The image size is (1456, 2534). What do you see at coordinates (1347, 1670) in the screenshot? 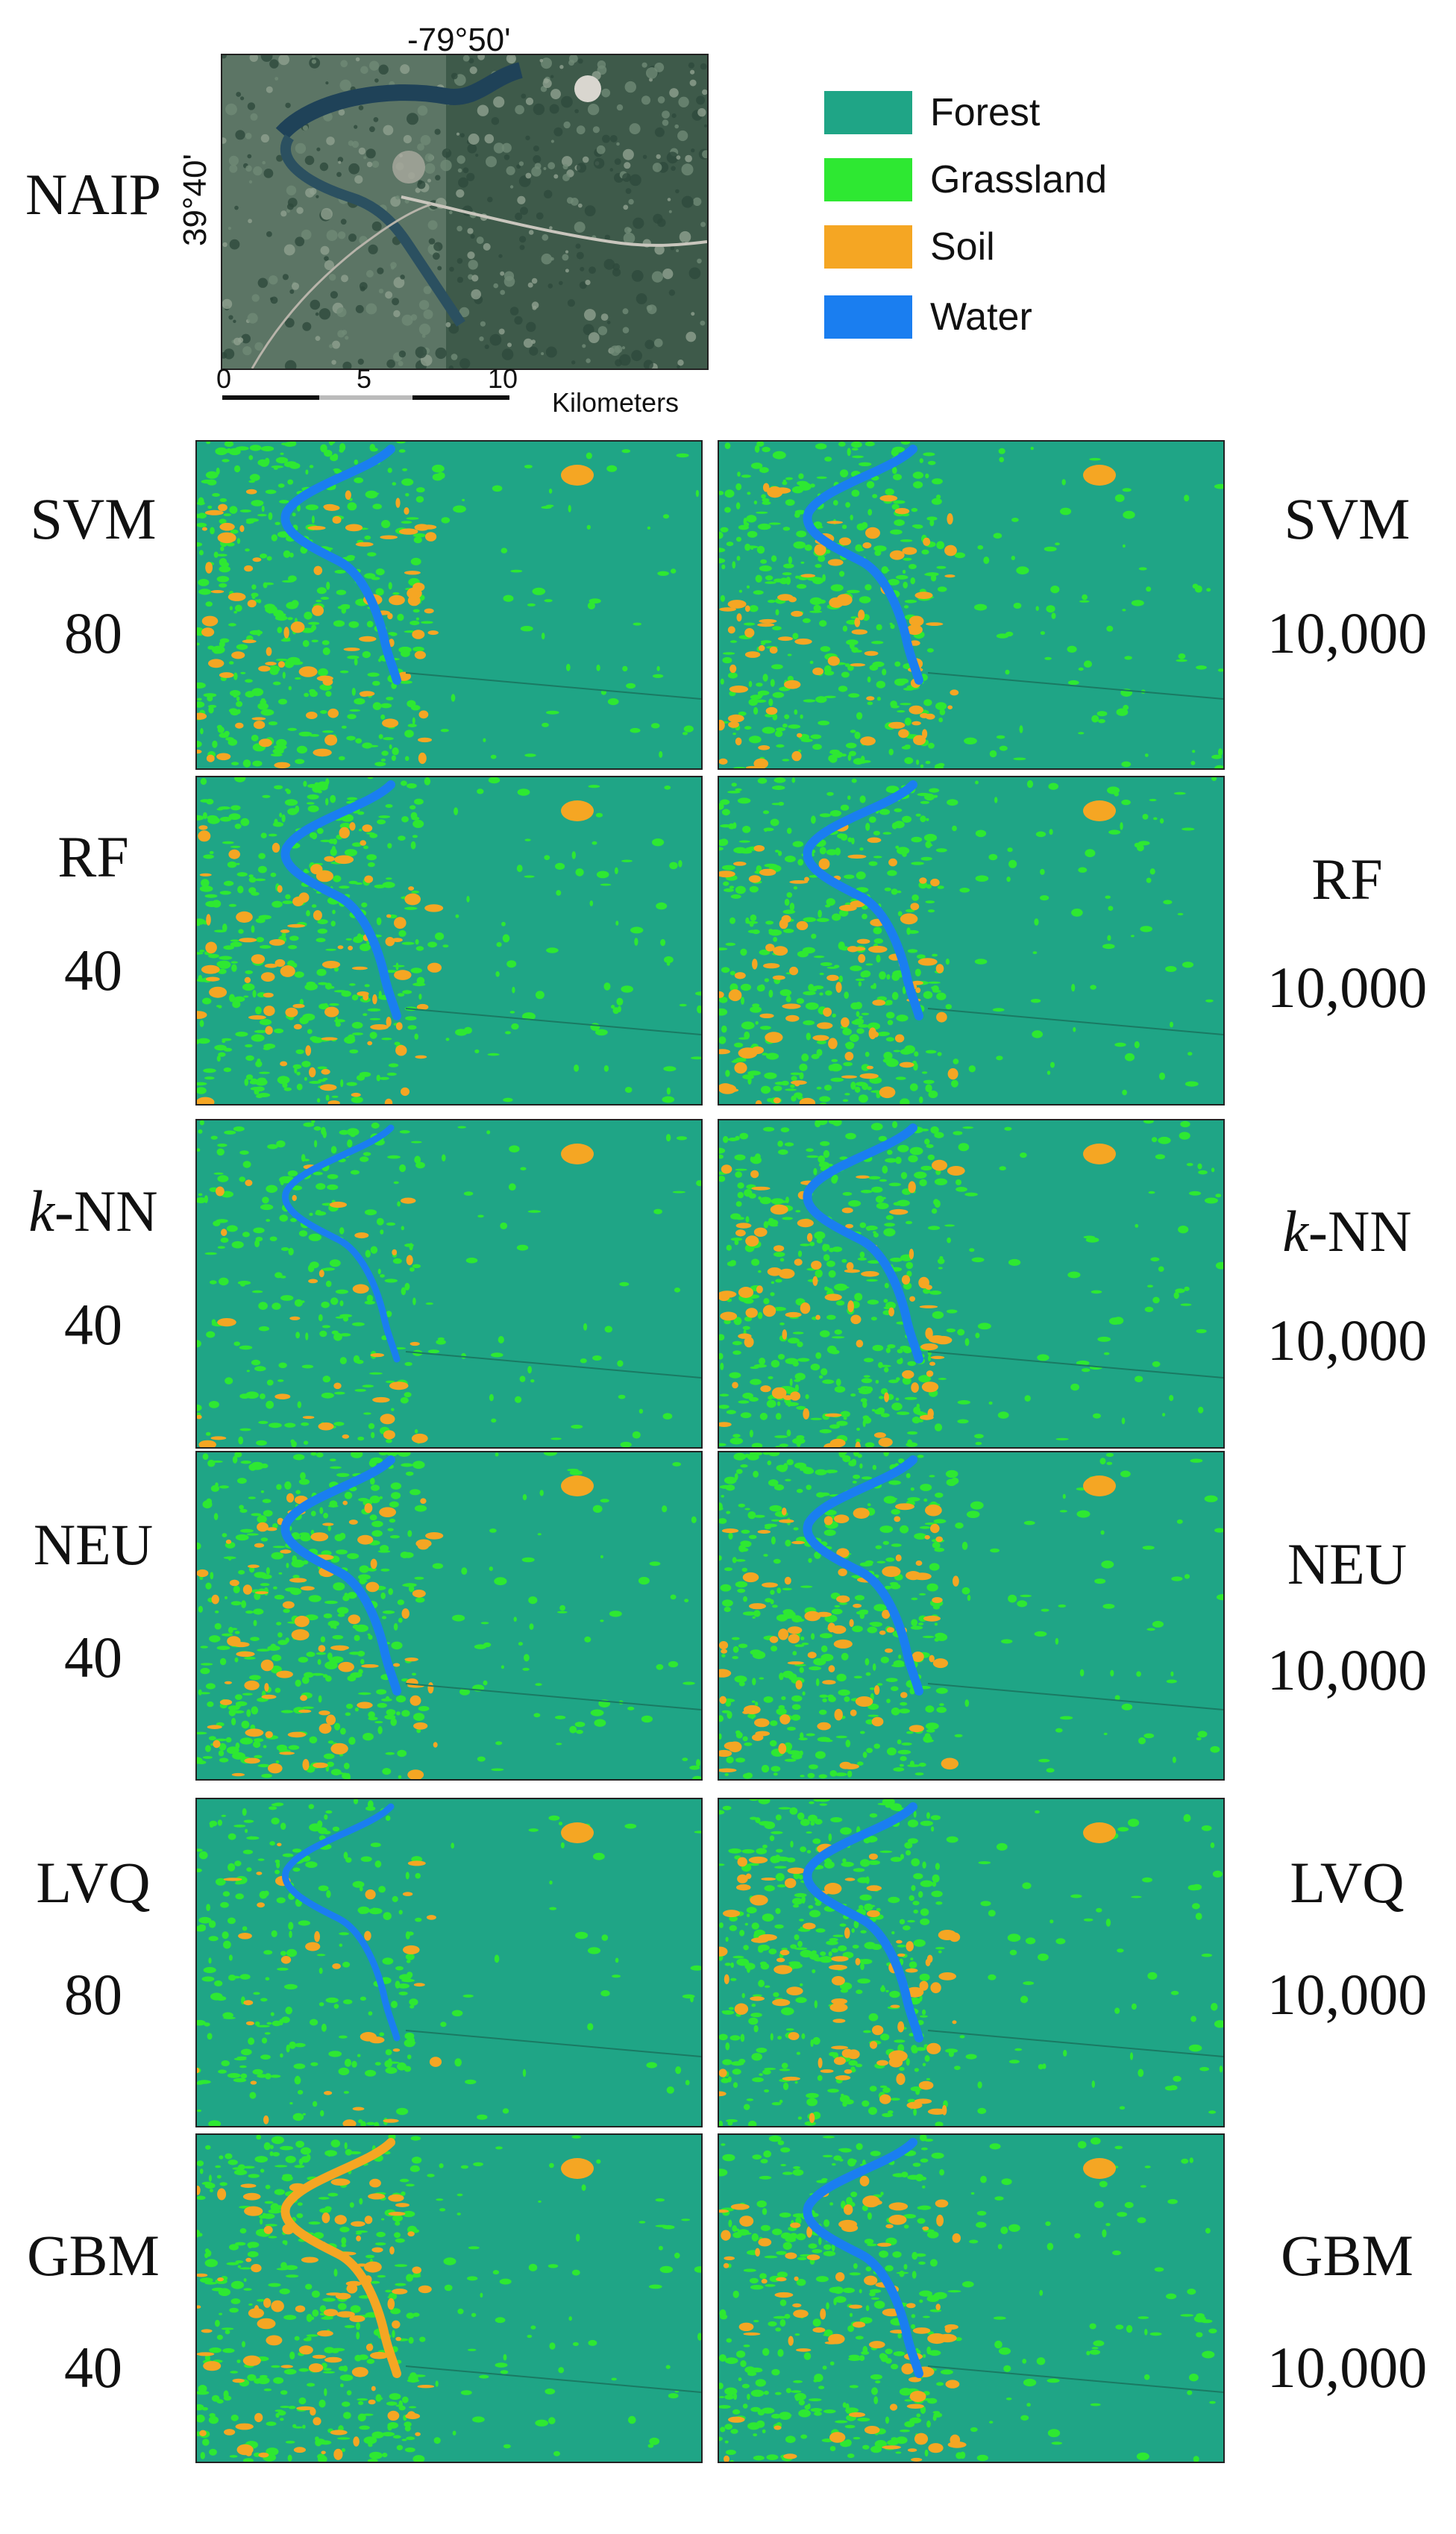
I see `row-neu-size-right: 10,000` at bounding box center [1347, 1670].